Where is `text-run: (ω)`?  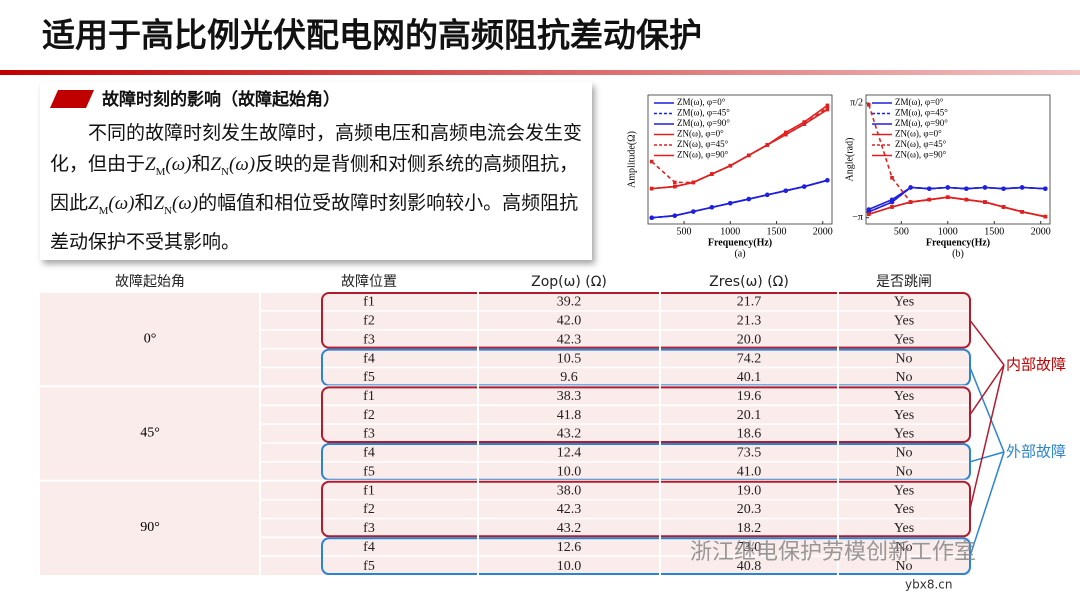 text-run: (ω) is located at coordinates (178, 164).